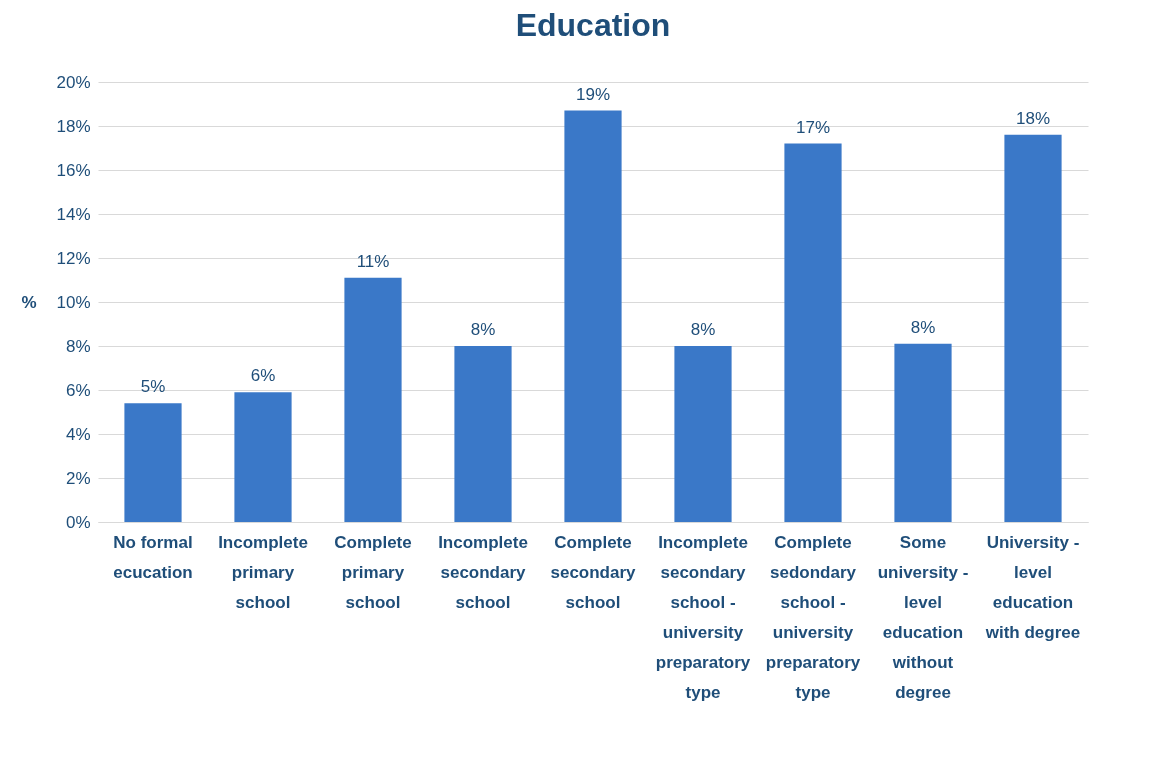 The image size is (1163, 767). What do you see at coordinates (373, 261) in the screenshot?
I see `data-label: 11%` at bounding box center [373, 261].